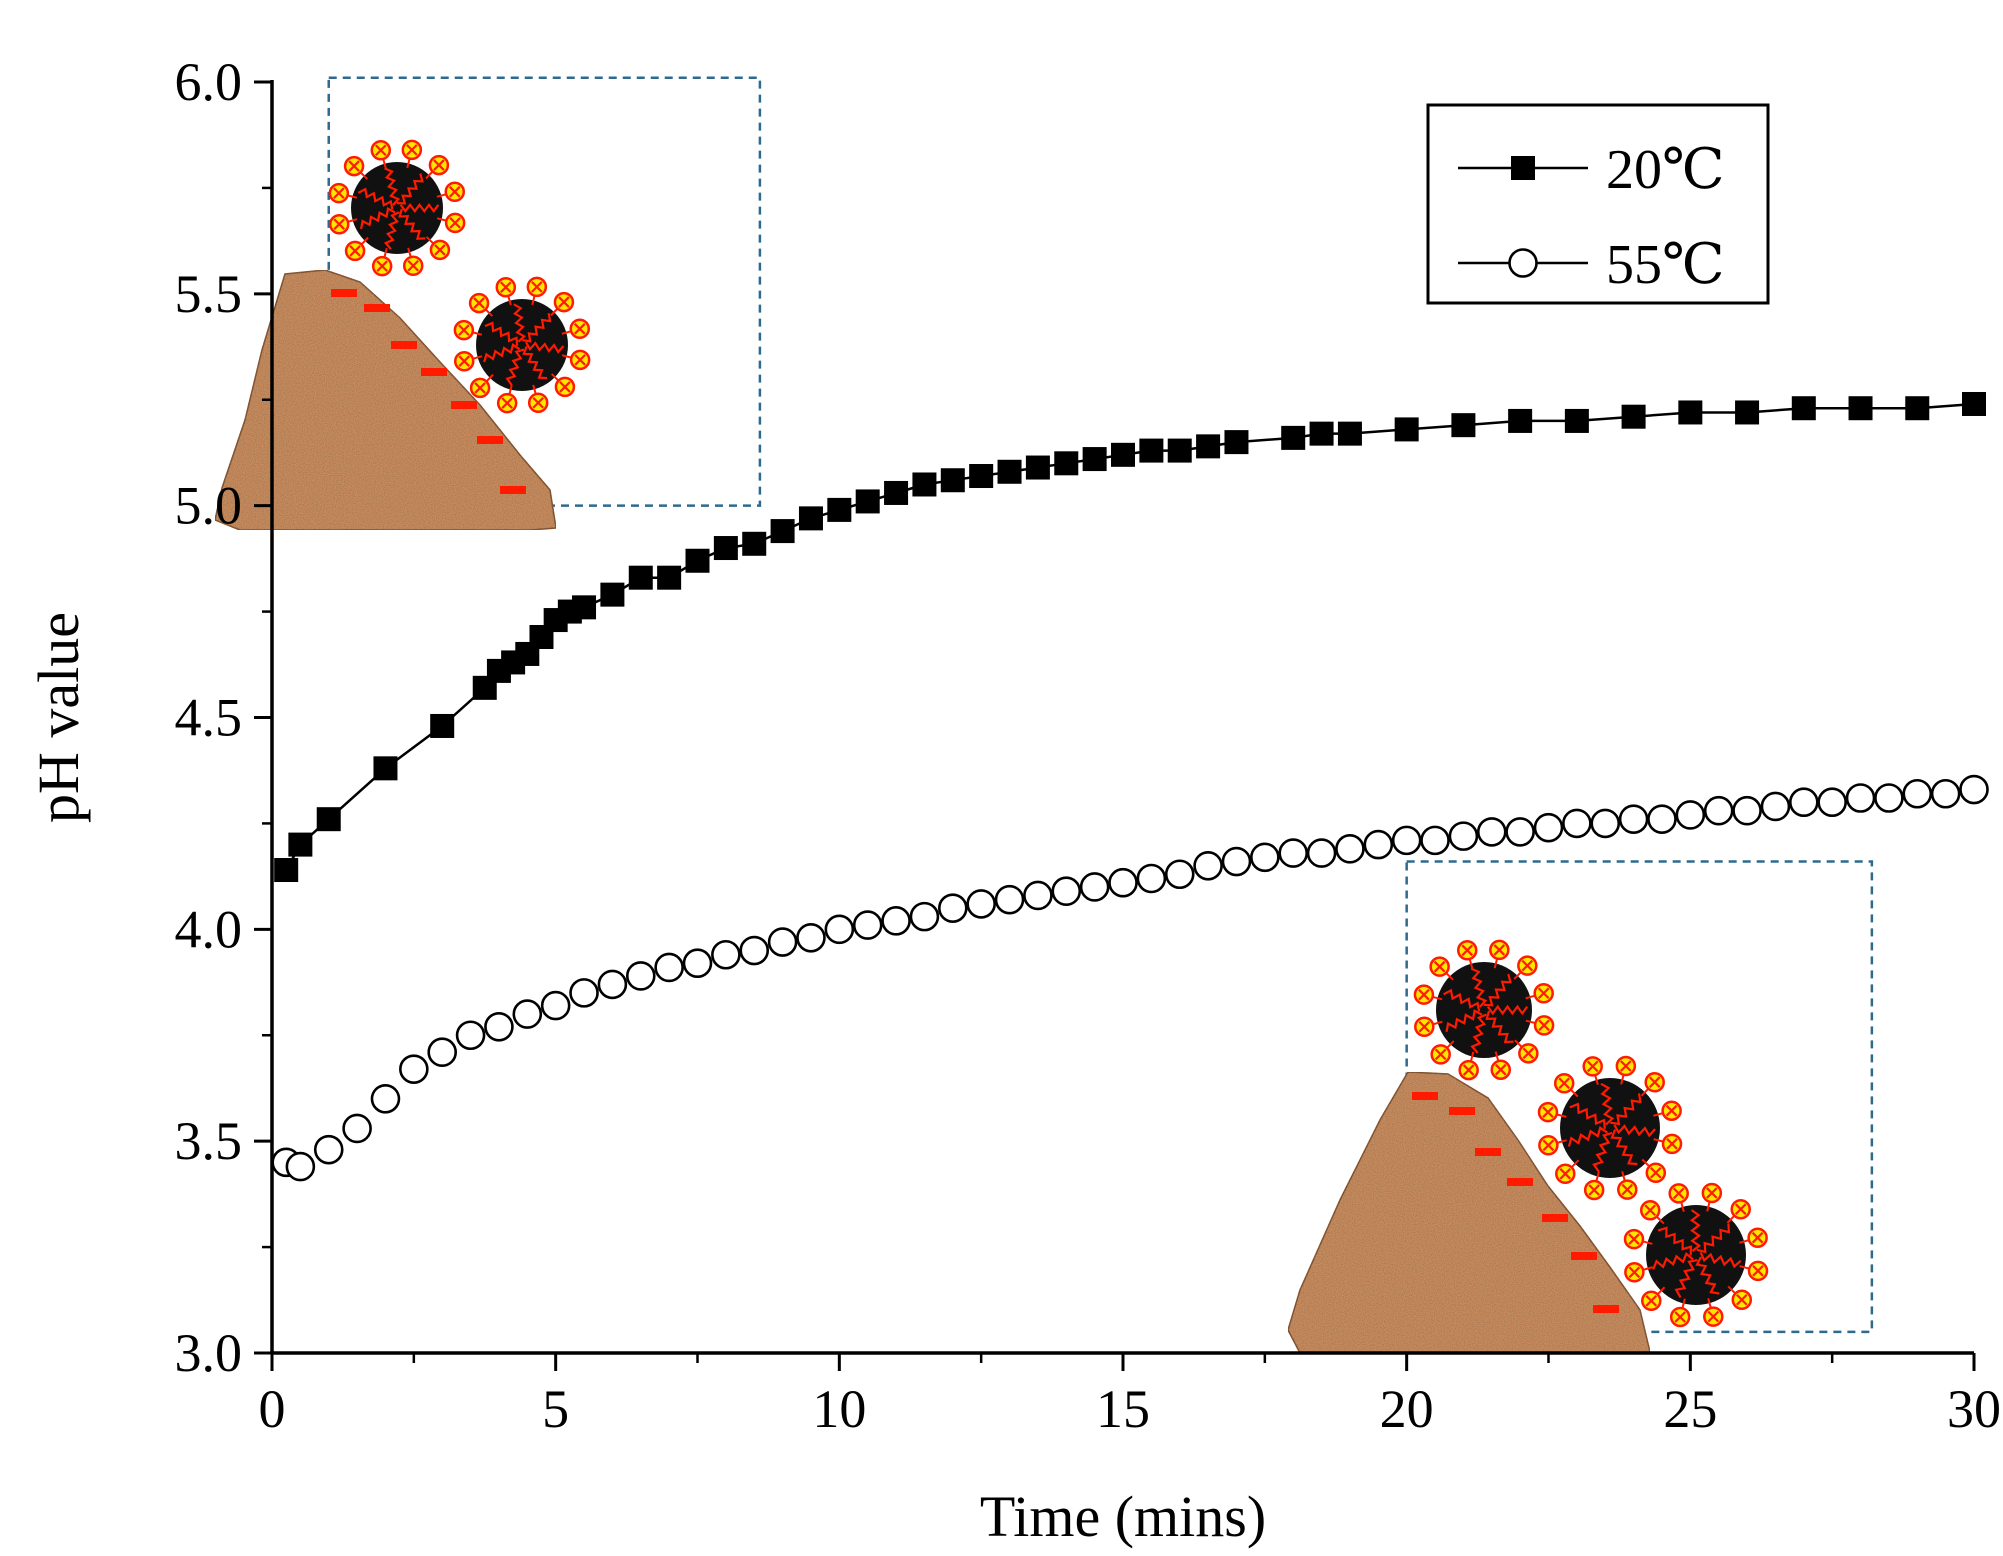 The height and width of the screenshot is (1556, 2003). Describe the element at coordinates (1523, 263) in the screenshot. I see `legend-marker-circle` at that location.